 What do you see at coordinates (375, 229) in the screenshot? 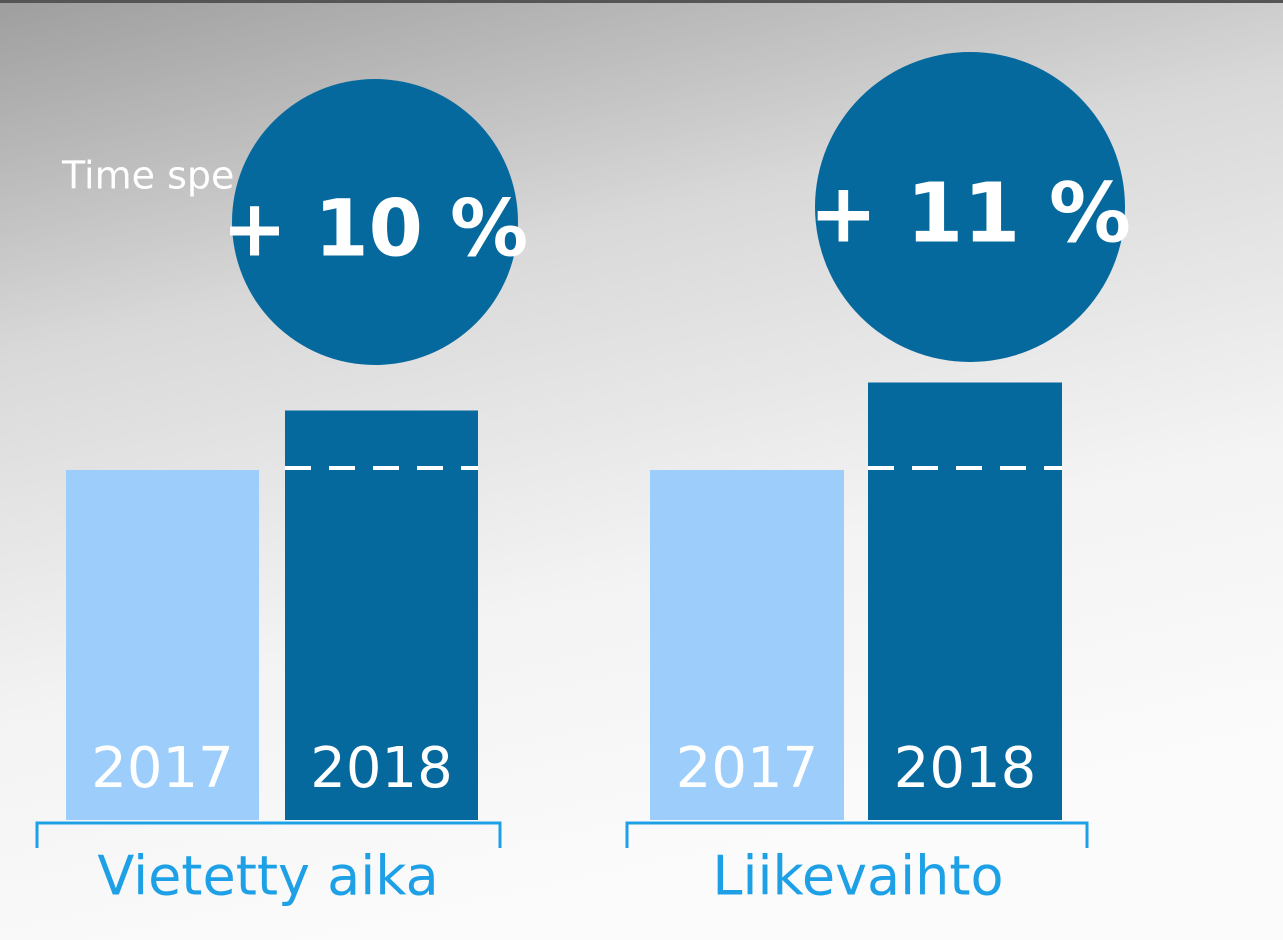
I see `annotation: + 10 %` at bounding box center [375, 229].